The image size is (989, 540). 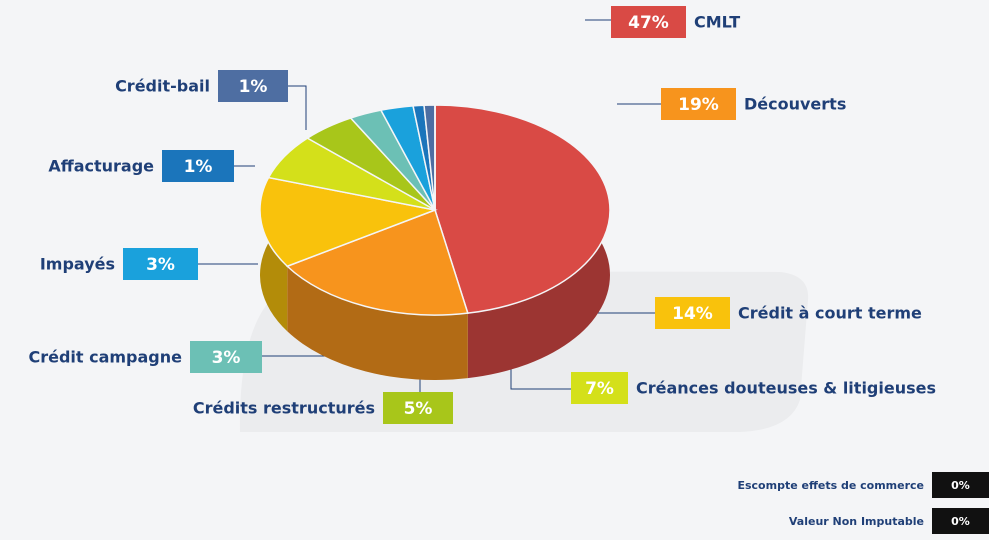 I want to click on category-label: Valeur Non Imputable, so click(x=856, y=521).